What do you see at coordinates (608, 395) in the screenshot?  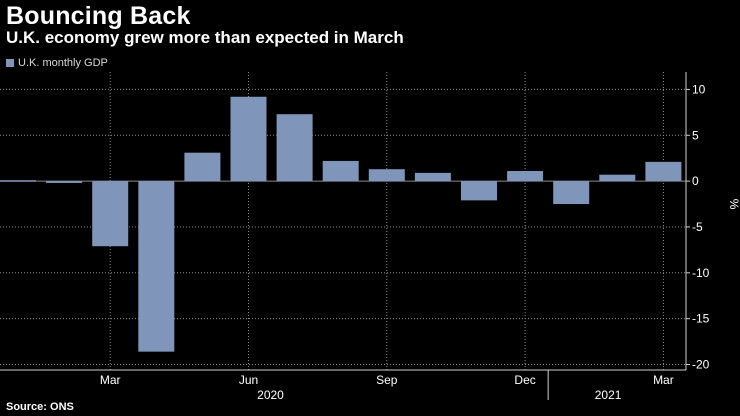 I see `x-year-label: 2021` at bounding box center [608, 395].